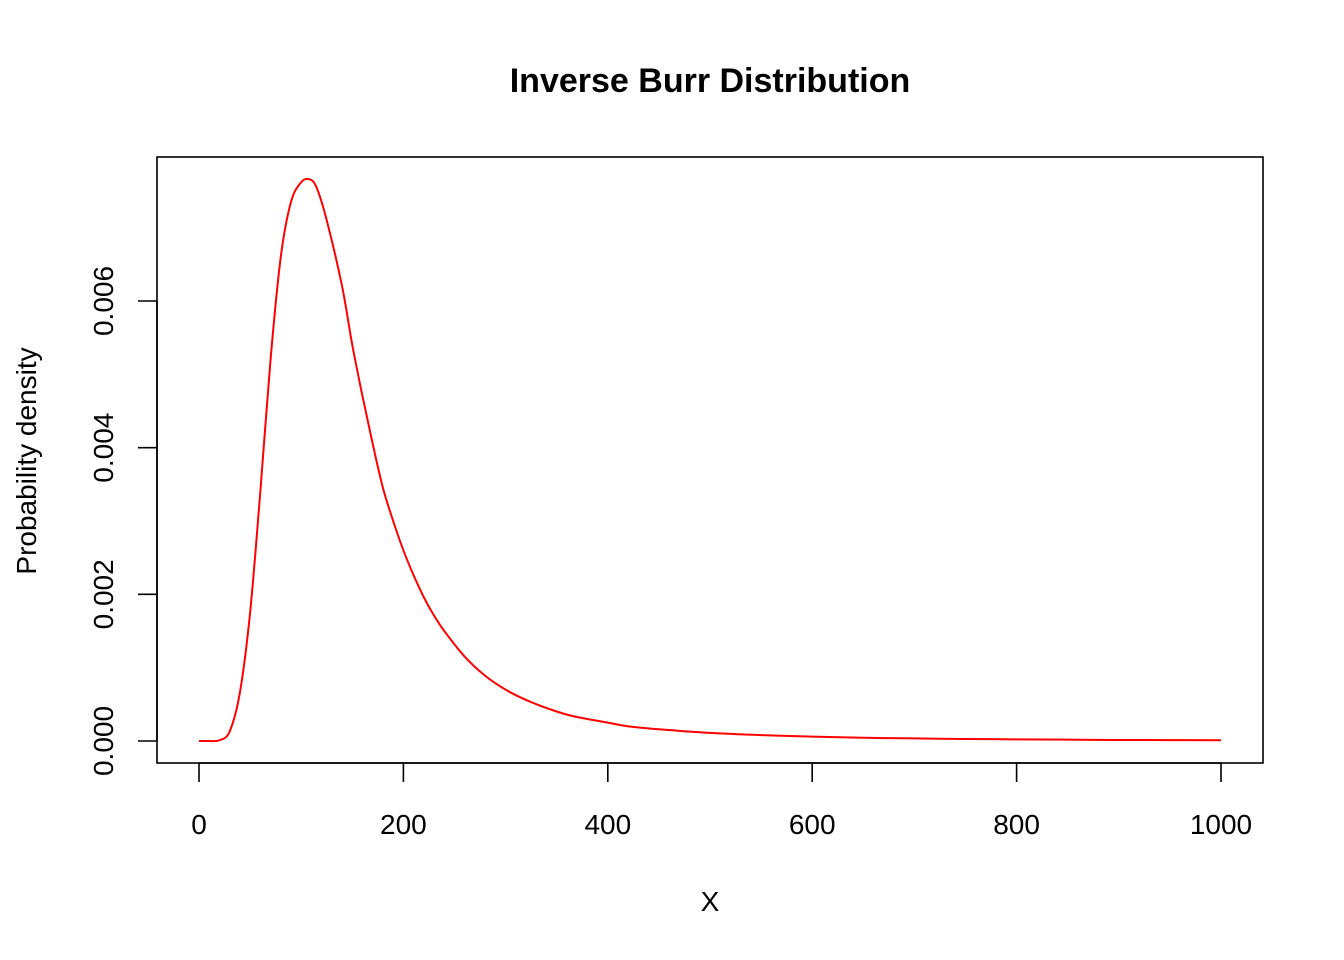 The width and height of the screenshot is (1344, 960). I want to click on y-axis-label: Probability density, so click(26, 460).